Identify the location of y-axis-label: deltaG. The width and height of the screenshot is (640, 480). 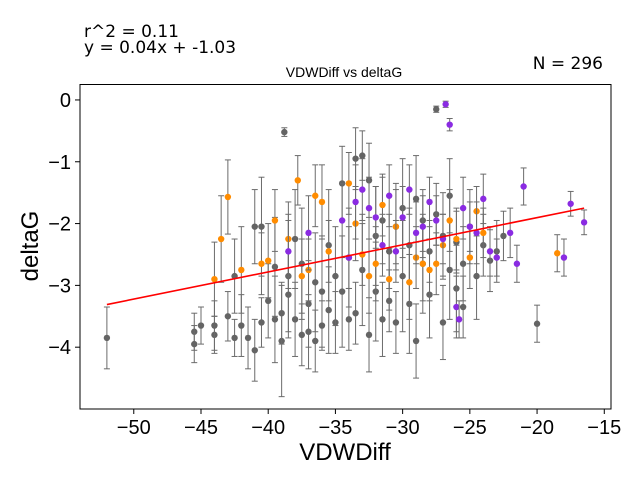
(30, 246).